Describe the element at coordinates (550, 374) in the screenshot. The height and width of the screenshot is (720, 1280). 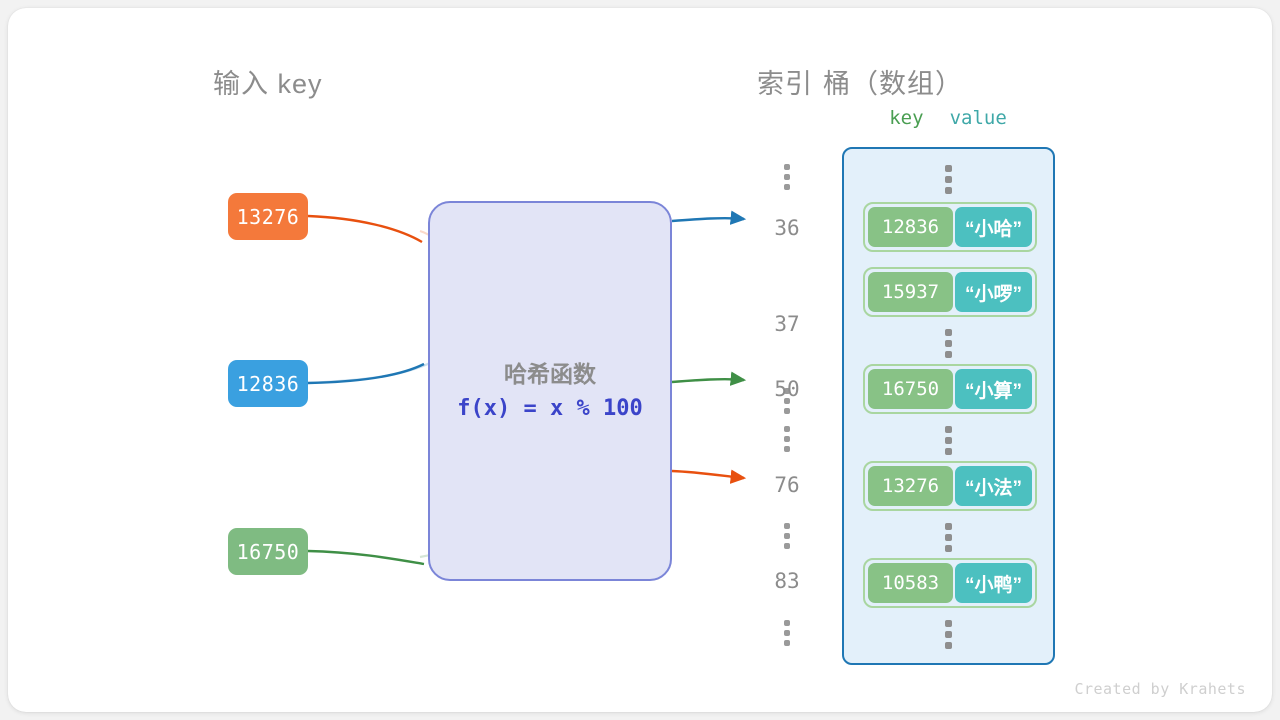
I see `hash-function-title: 哈希函数` at that location.